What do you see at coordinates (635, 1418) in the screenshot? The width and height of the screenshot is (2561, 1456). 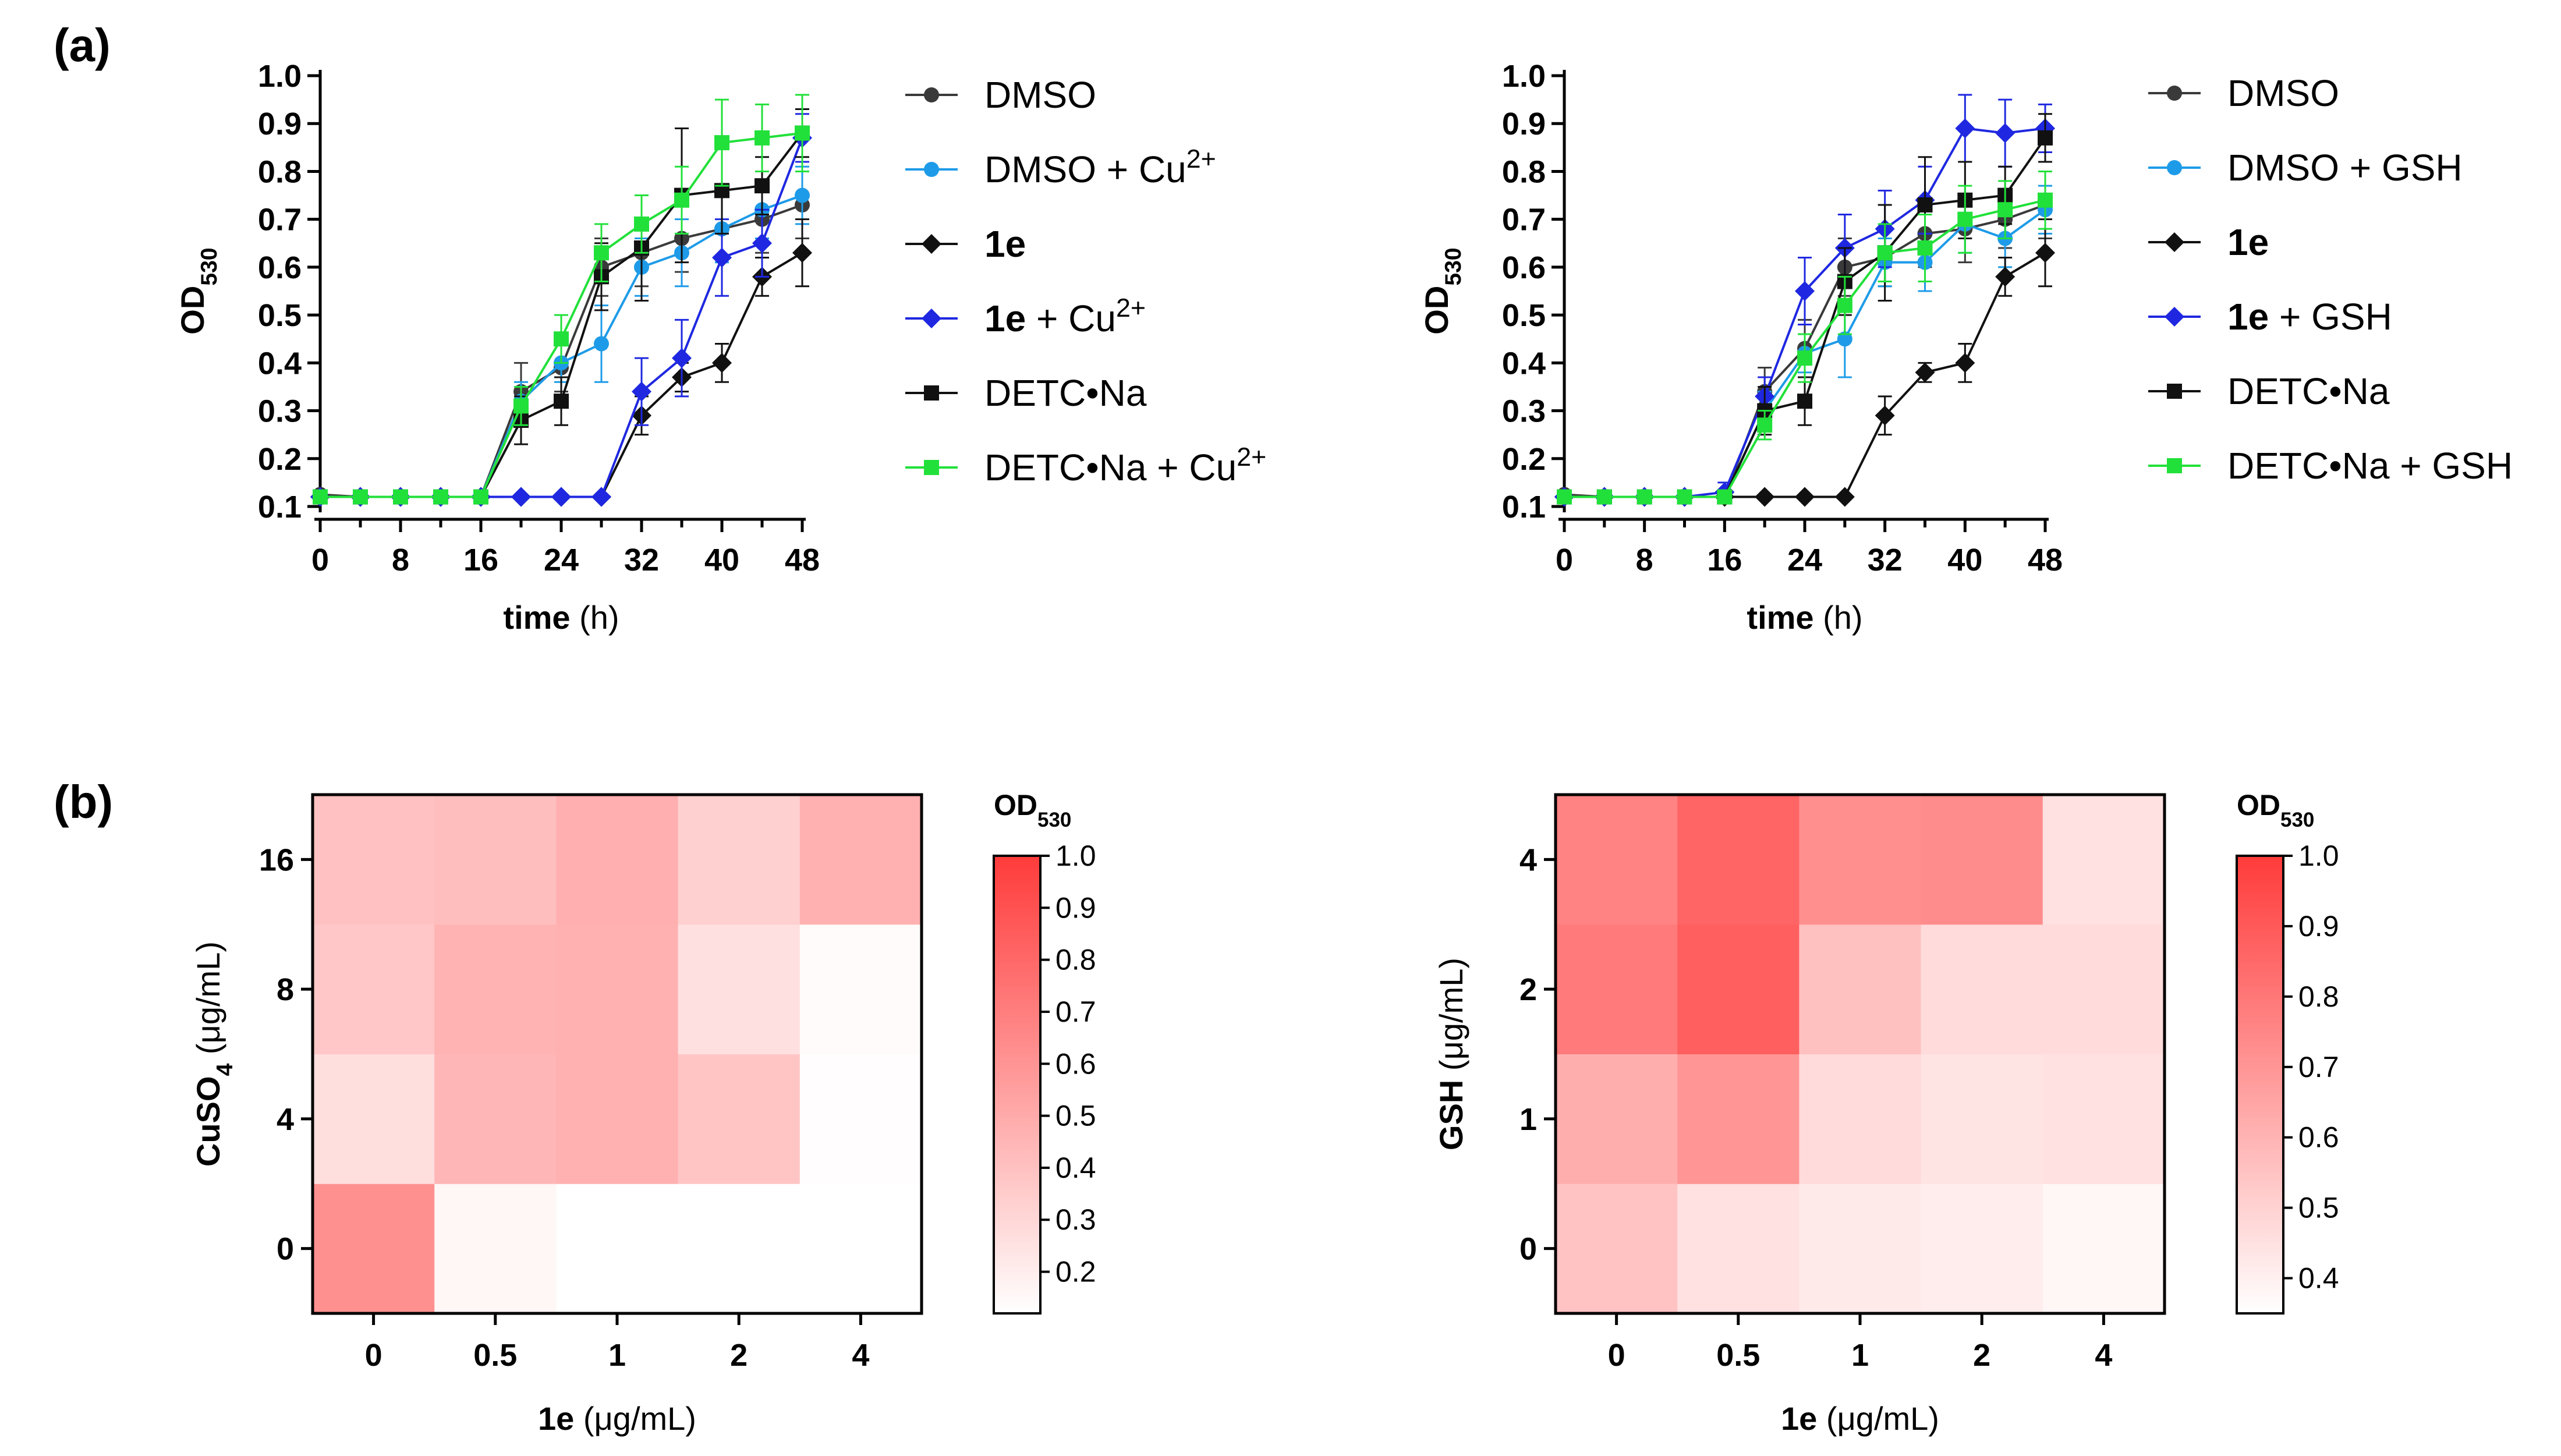 I see `x-axis-title-rest: (μg/mL)` at bounding box center [635, 1418].